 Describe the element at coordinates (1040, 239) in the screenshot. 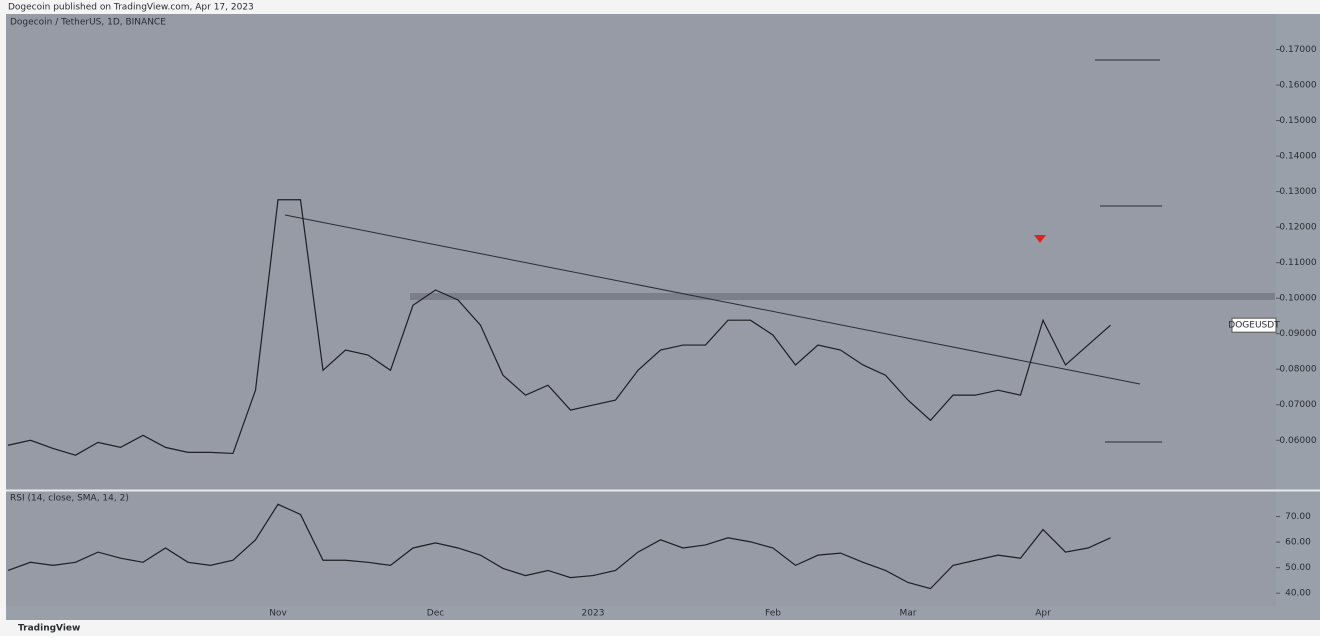

I see `red-arrow` at that location.